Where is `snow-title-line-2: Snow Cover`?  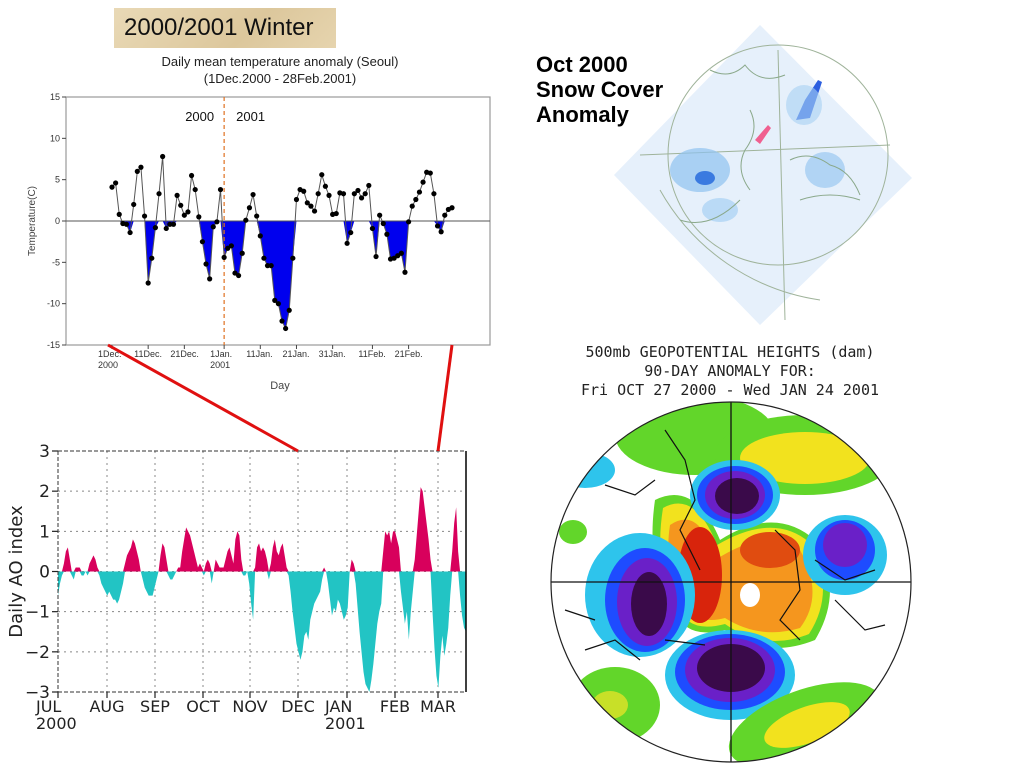 snow-title-line-2: Snow Cover is located at coordinates (600, 89).